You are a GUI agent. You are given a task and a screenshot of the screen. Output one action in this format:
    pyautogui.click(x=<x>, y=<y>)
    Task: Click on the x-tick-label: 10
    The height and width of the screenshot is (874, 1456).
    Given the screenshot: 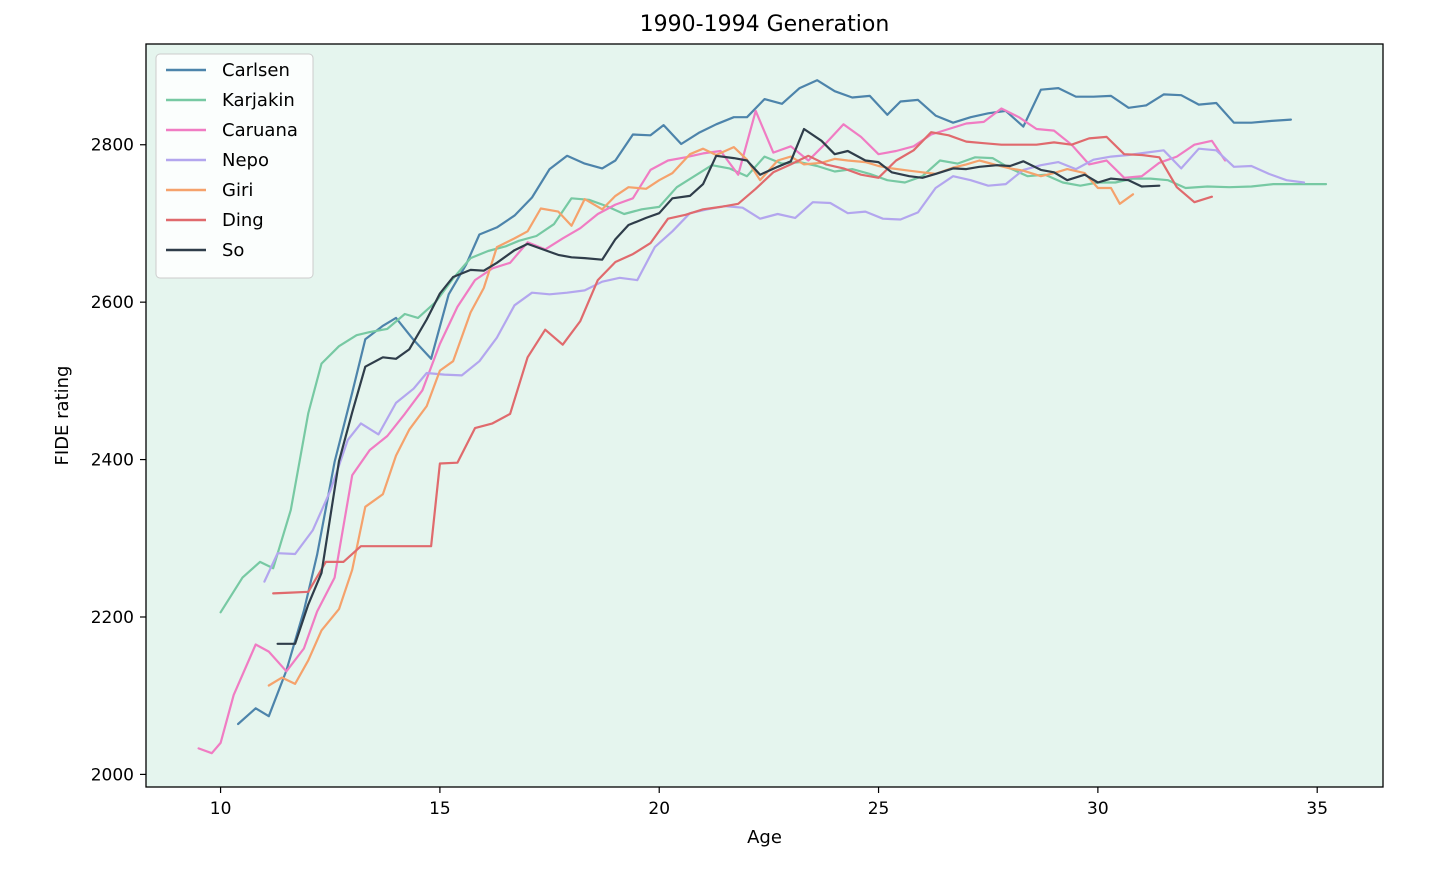 What is the action you would take?
    pyautogui.click(x=221, y=809)
    